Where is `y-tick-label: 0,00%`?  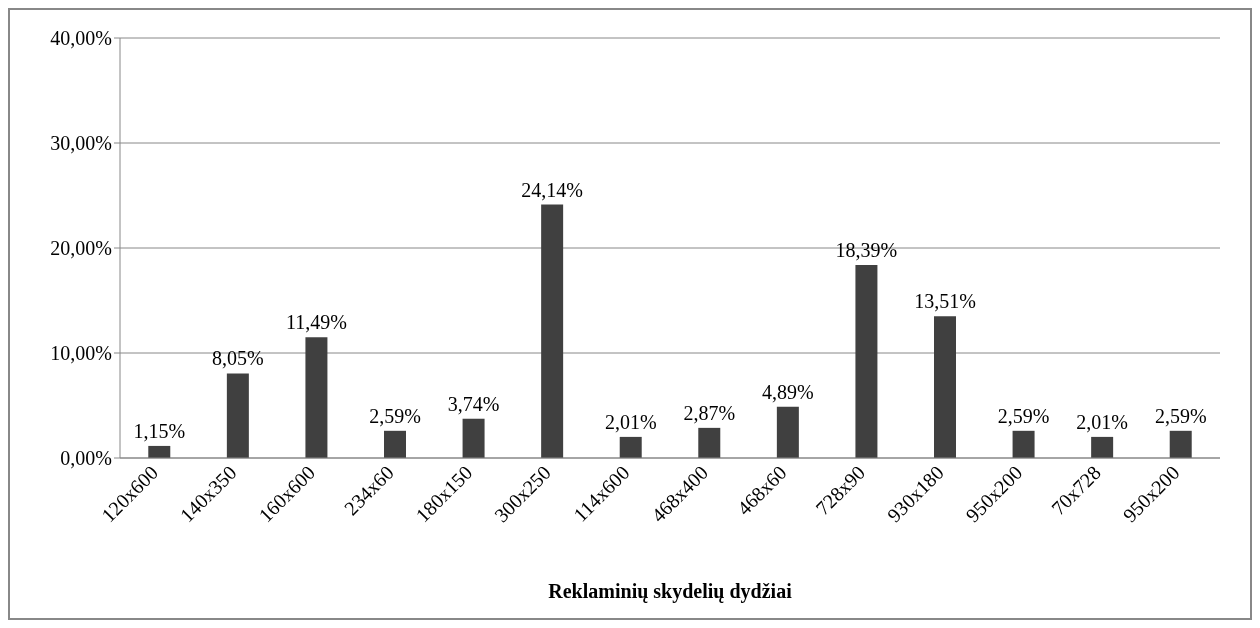 y-tick-label: 0,00% is located at coordinates (86, 458).